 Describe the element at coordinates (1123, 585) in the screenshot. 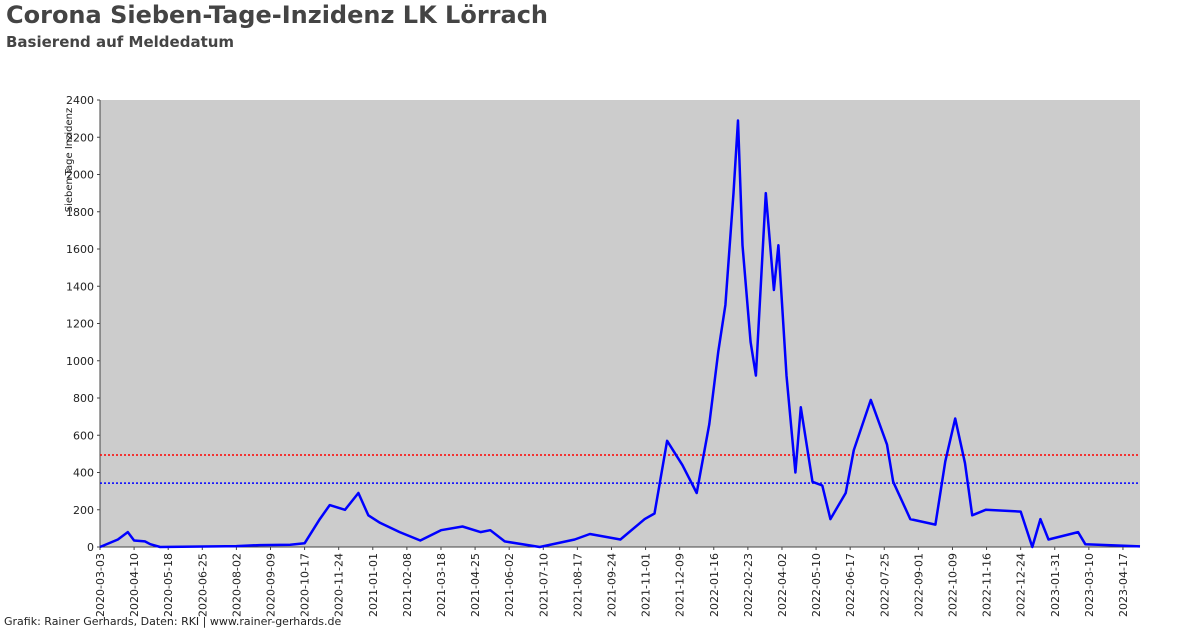

I see `x-tick-label: 2023-04-17` at that location.